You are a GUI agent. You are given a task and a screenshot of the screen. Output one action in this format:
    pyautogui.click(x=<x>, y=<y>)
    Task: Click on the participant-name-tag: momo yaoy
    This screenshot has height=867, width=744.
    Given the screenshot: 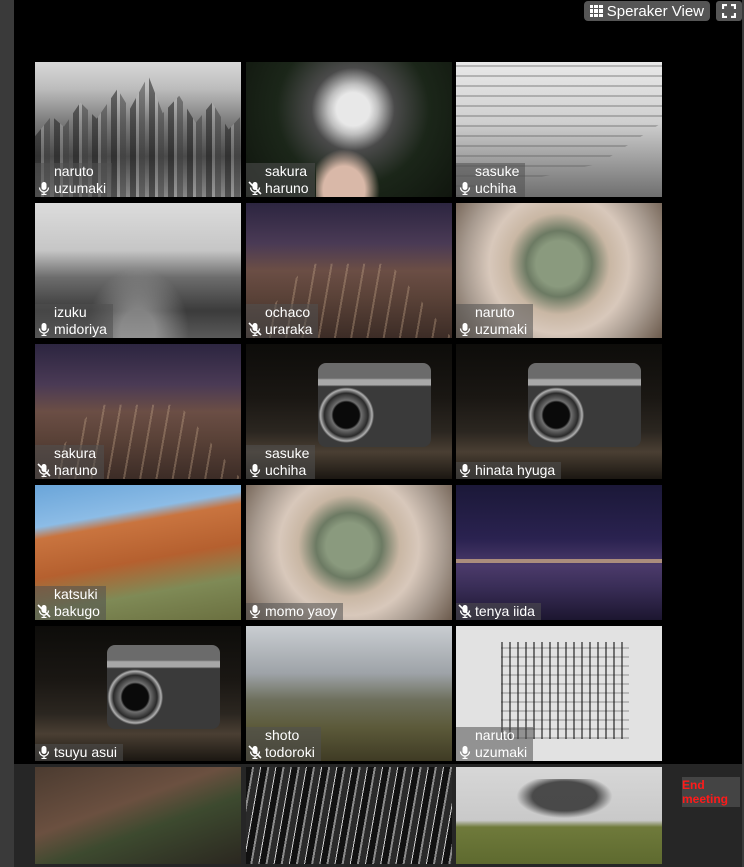 What is the action you would take?
    pyautogui.click(x=295, y=611)
    